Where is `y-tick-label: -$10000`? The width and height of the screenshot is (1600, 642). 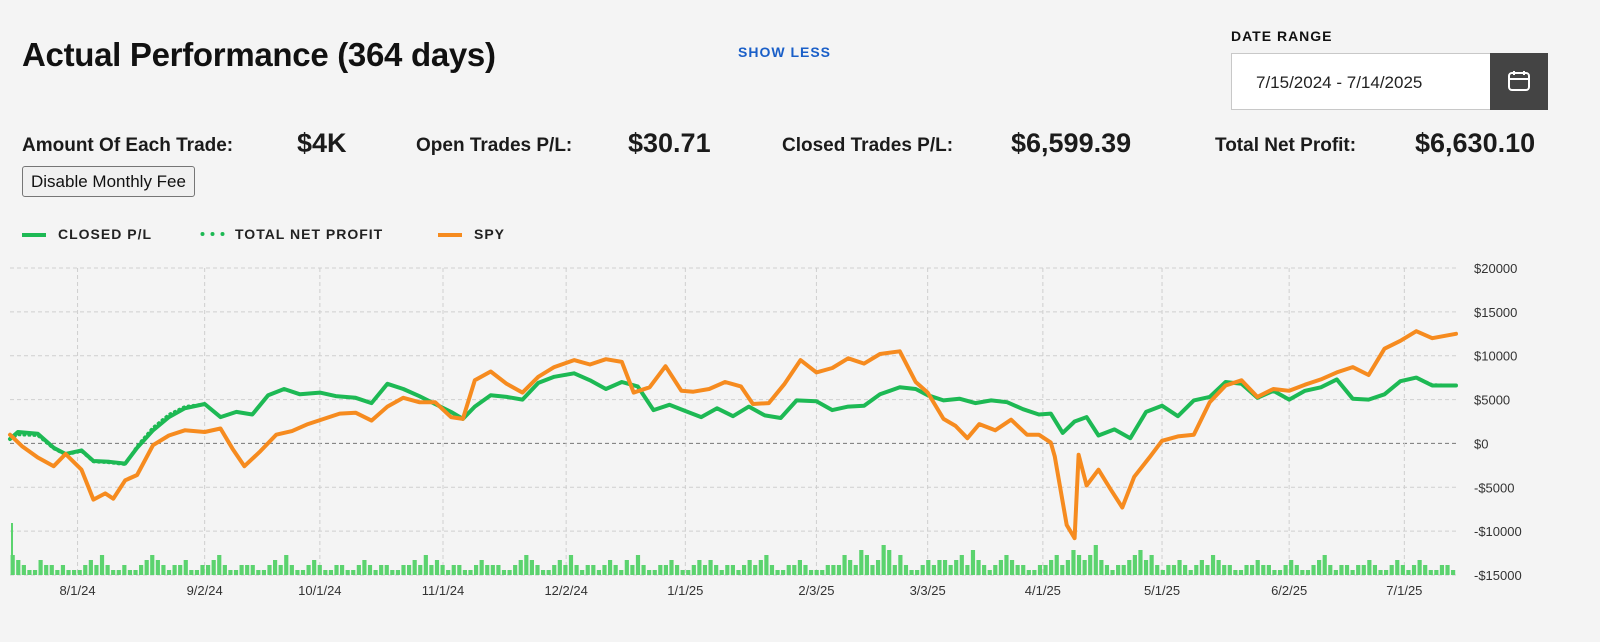
y-tick-label: -$10000 is located at coordinates (1498, 531).